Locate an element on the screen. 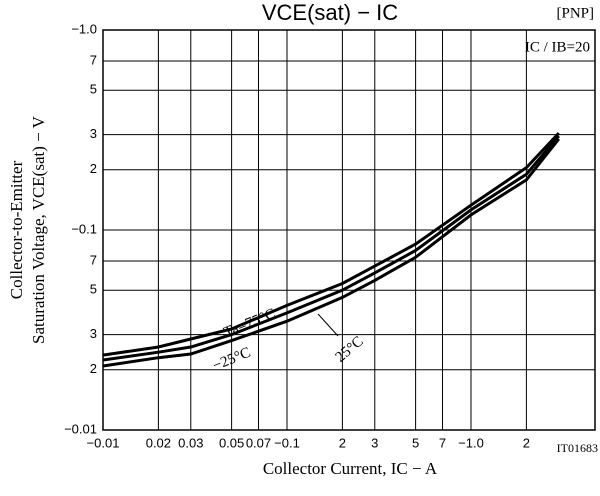 The height and width of the screenshot is (496, 600). x-tick-label: 0.07 is located at coordinates (258, 442).